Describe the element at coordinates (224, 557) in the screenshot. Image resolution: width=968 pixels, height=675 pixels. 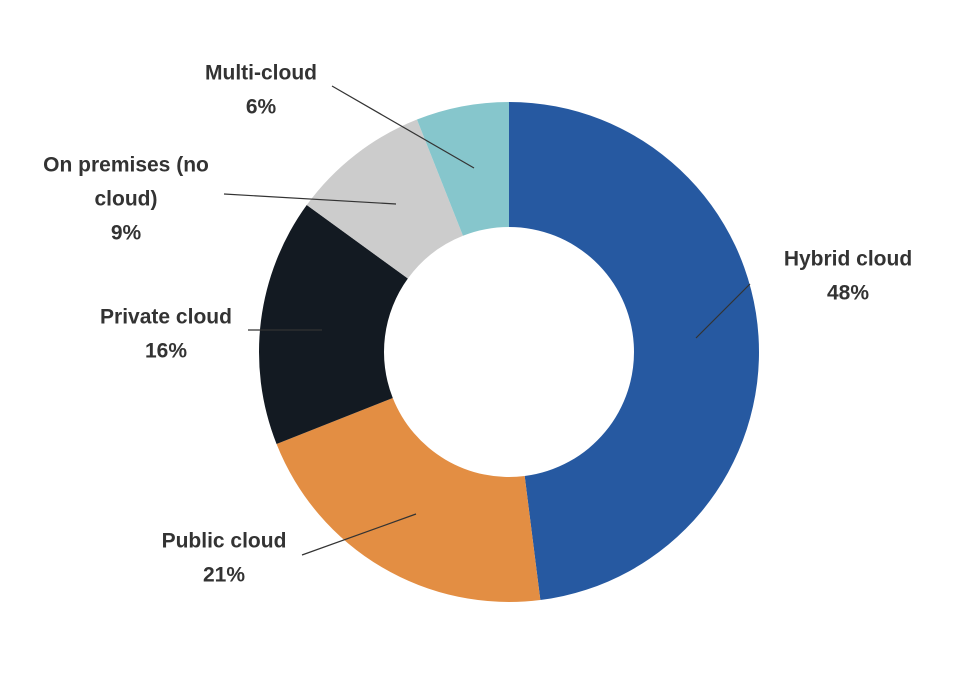
I see `data-label-public-cloud: Public cloud 21%` at that location.